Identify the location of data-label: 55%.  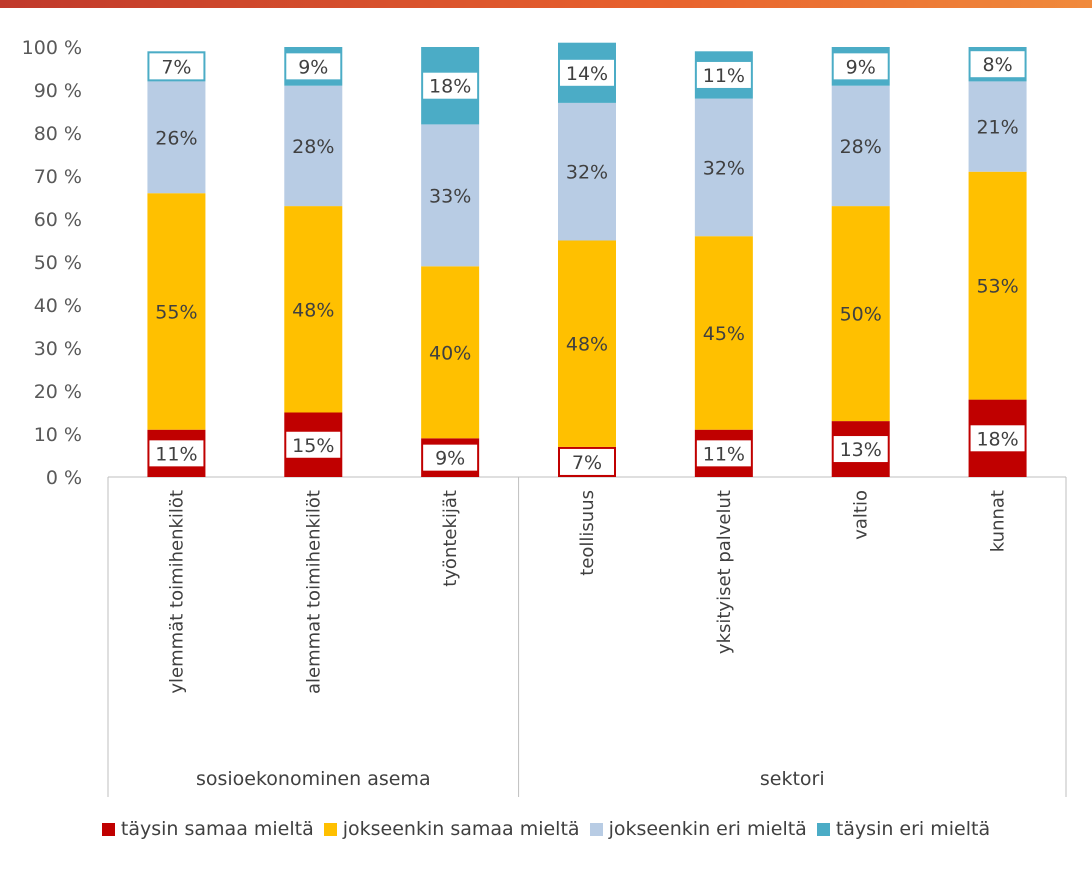
(176, 312).